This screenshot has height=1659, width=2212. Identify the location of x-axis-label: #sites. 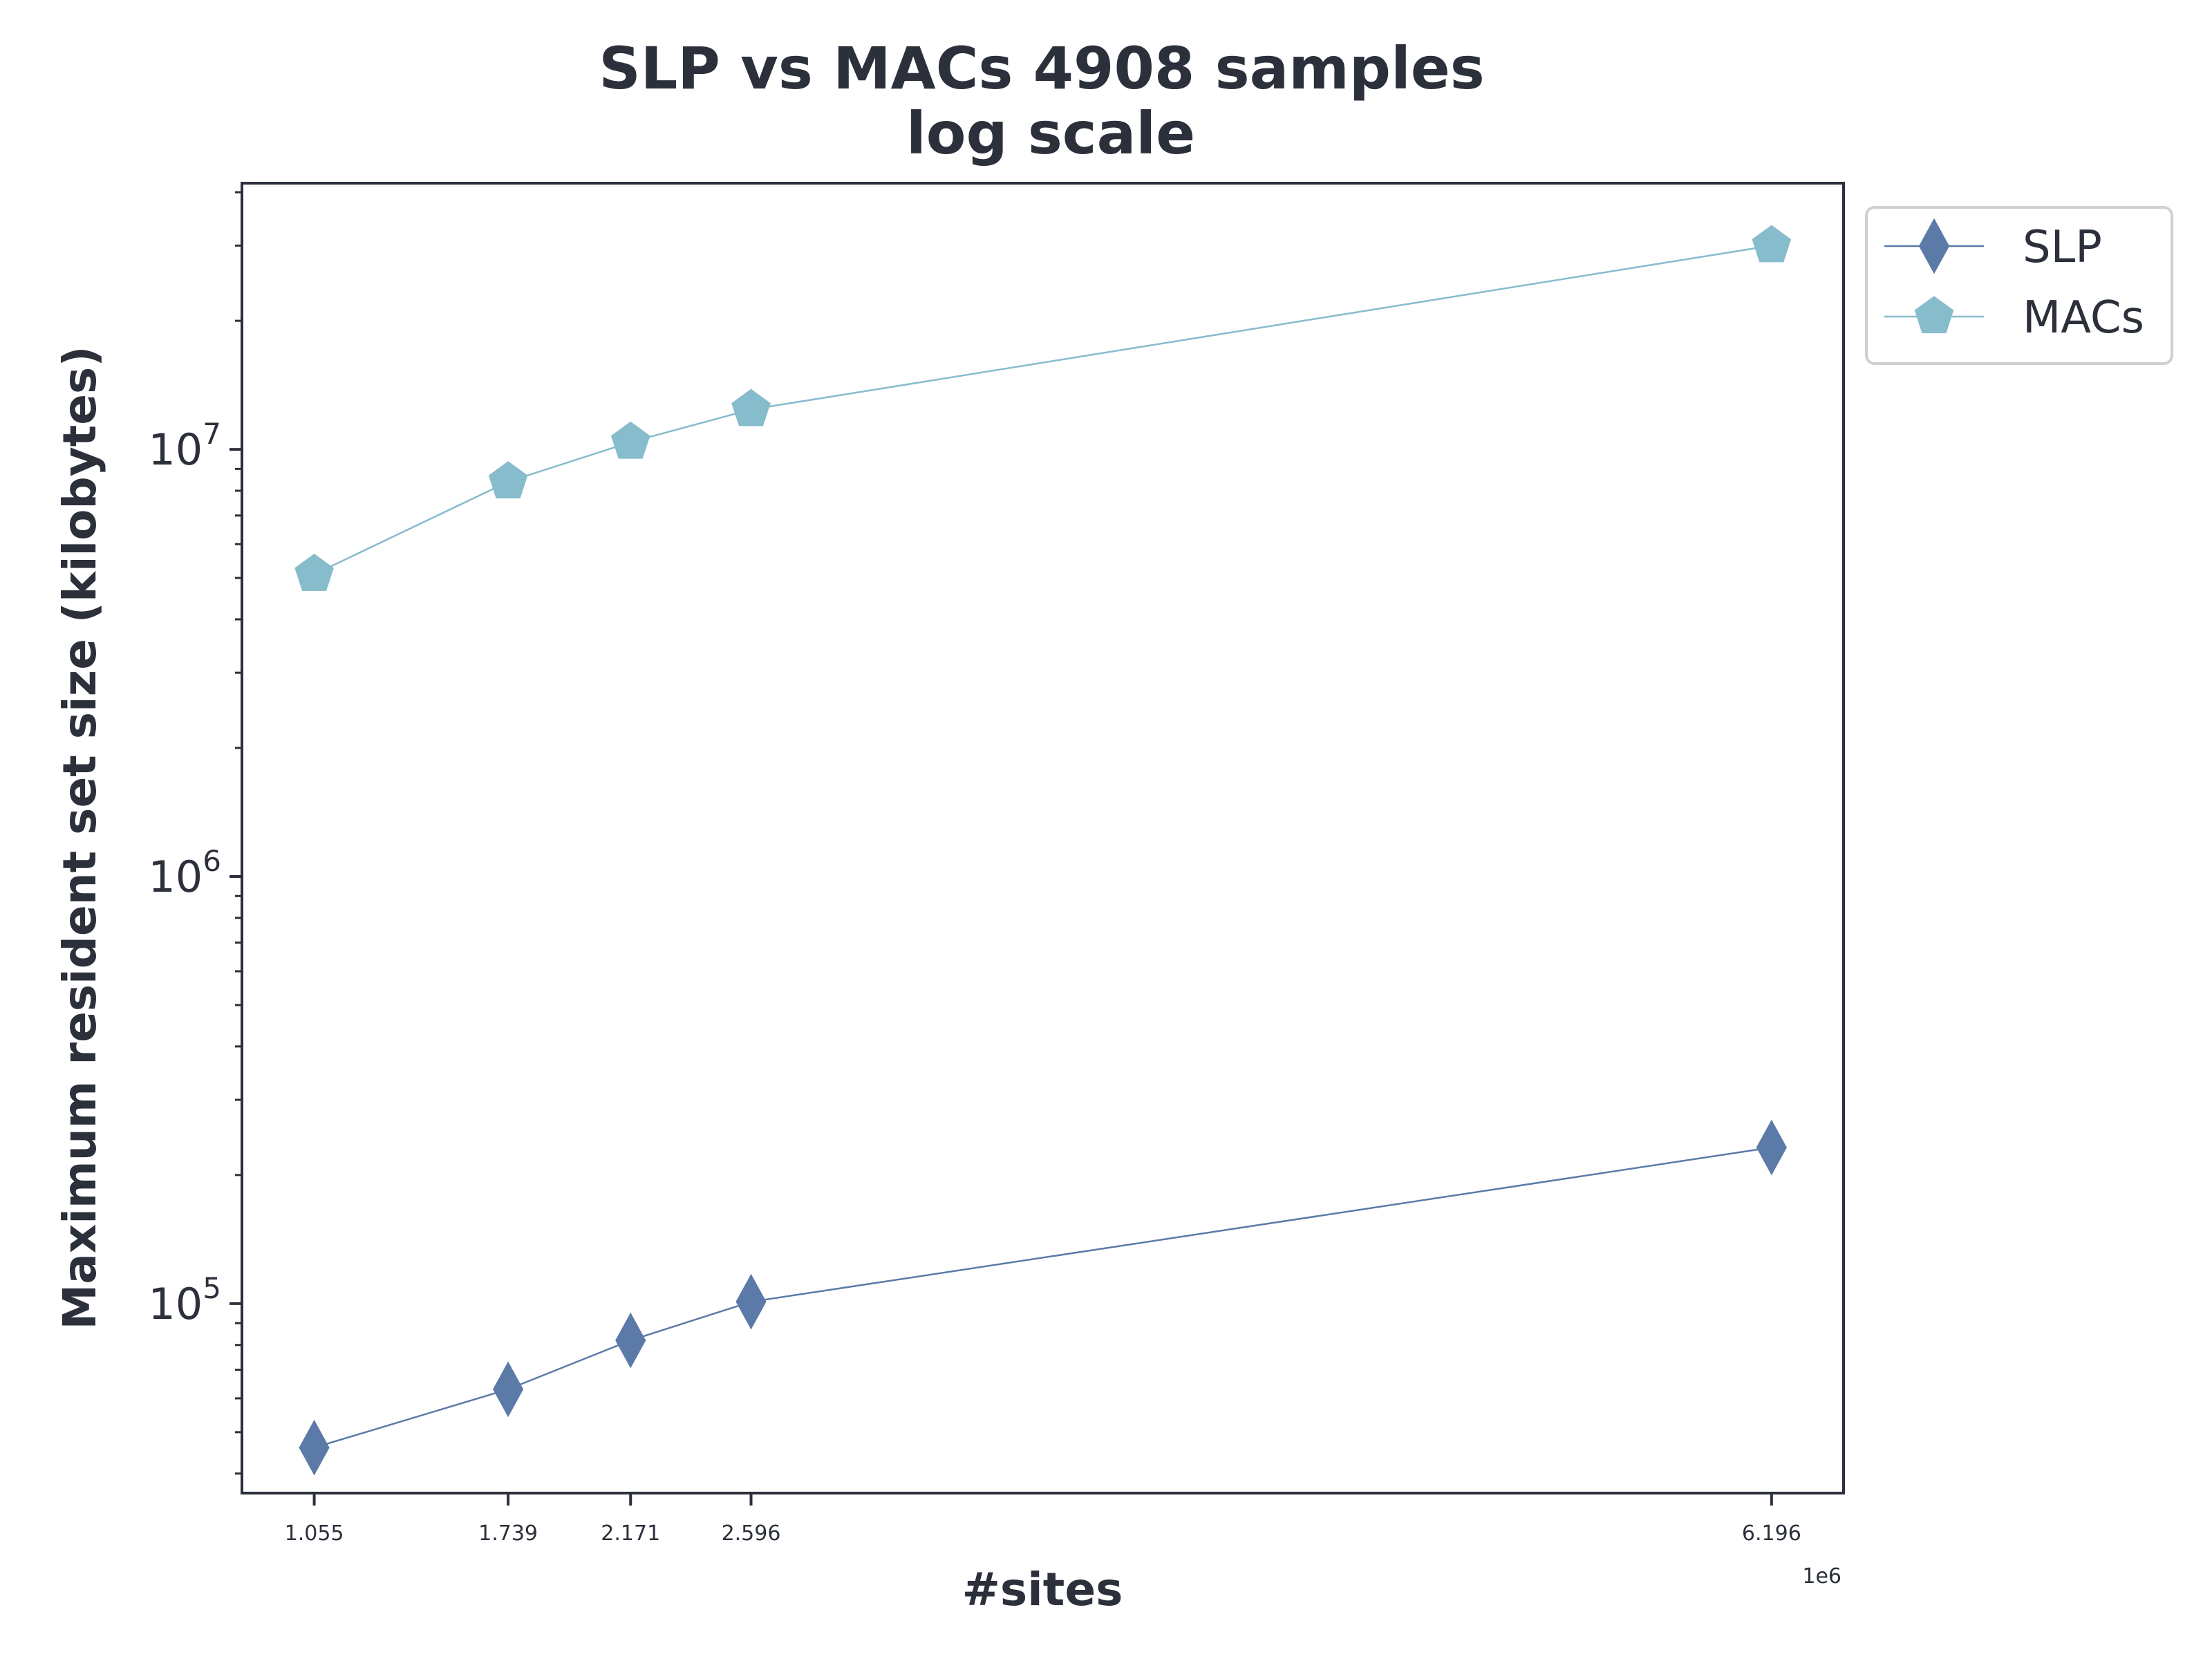
(1042, 1590).